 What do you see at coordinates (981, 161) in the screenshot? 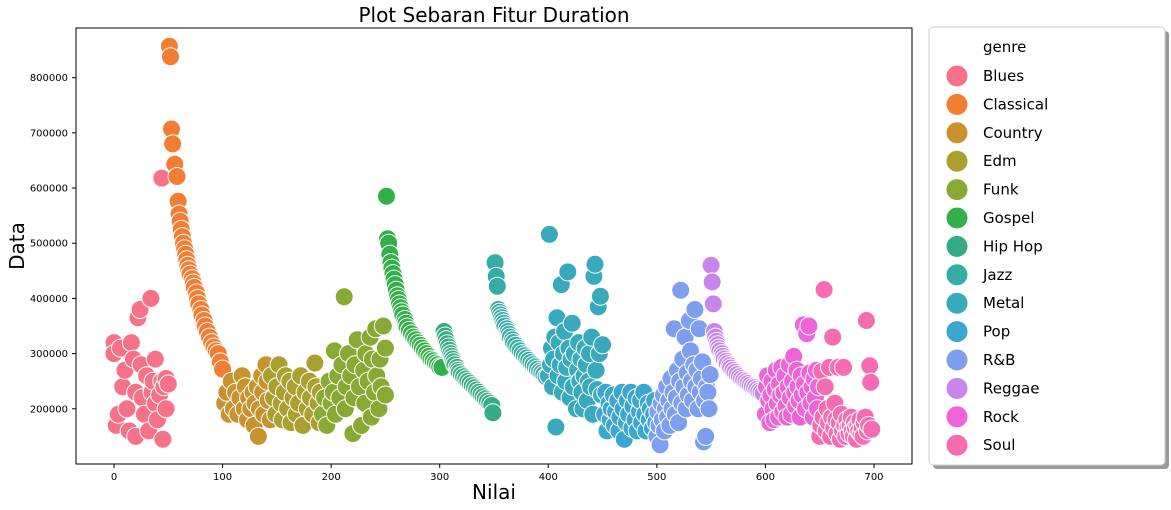
I see `legend-entry: Edm` at bounding box center [981, 161].